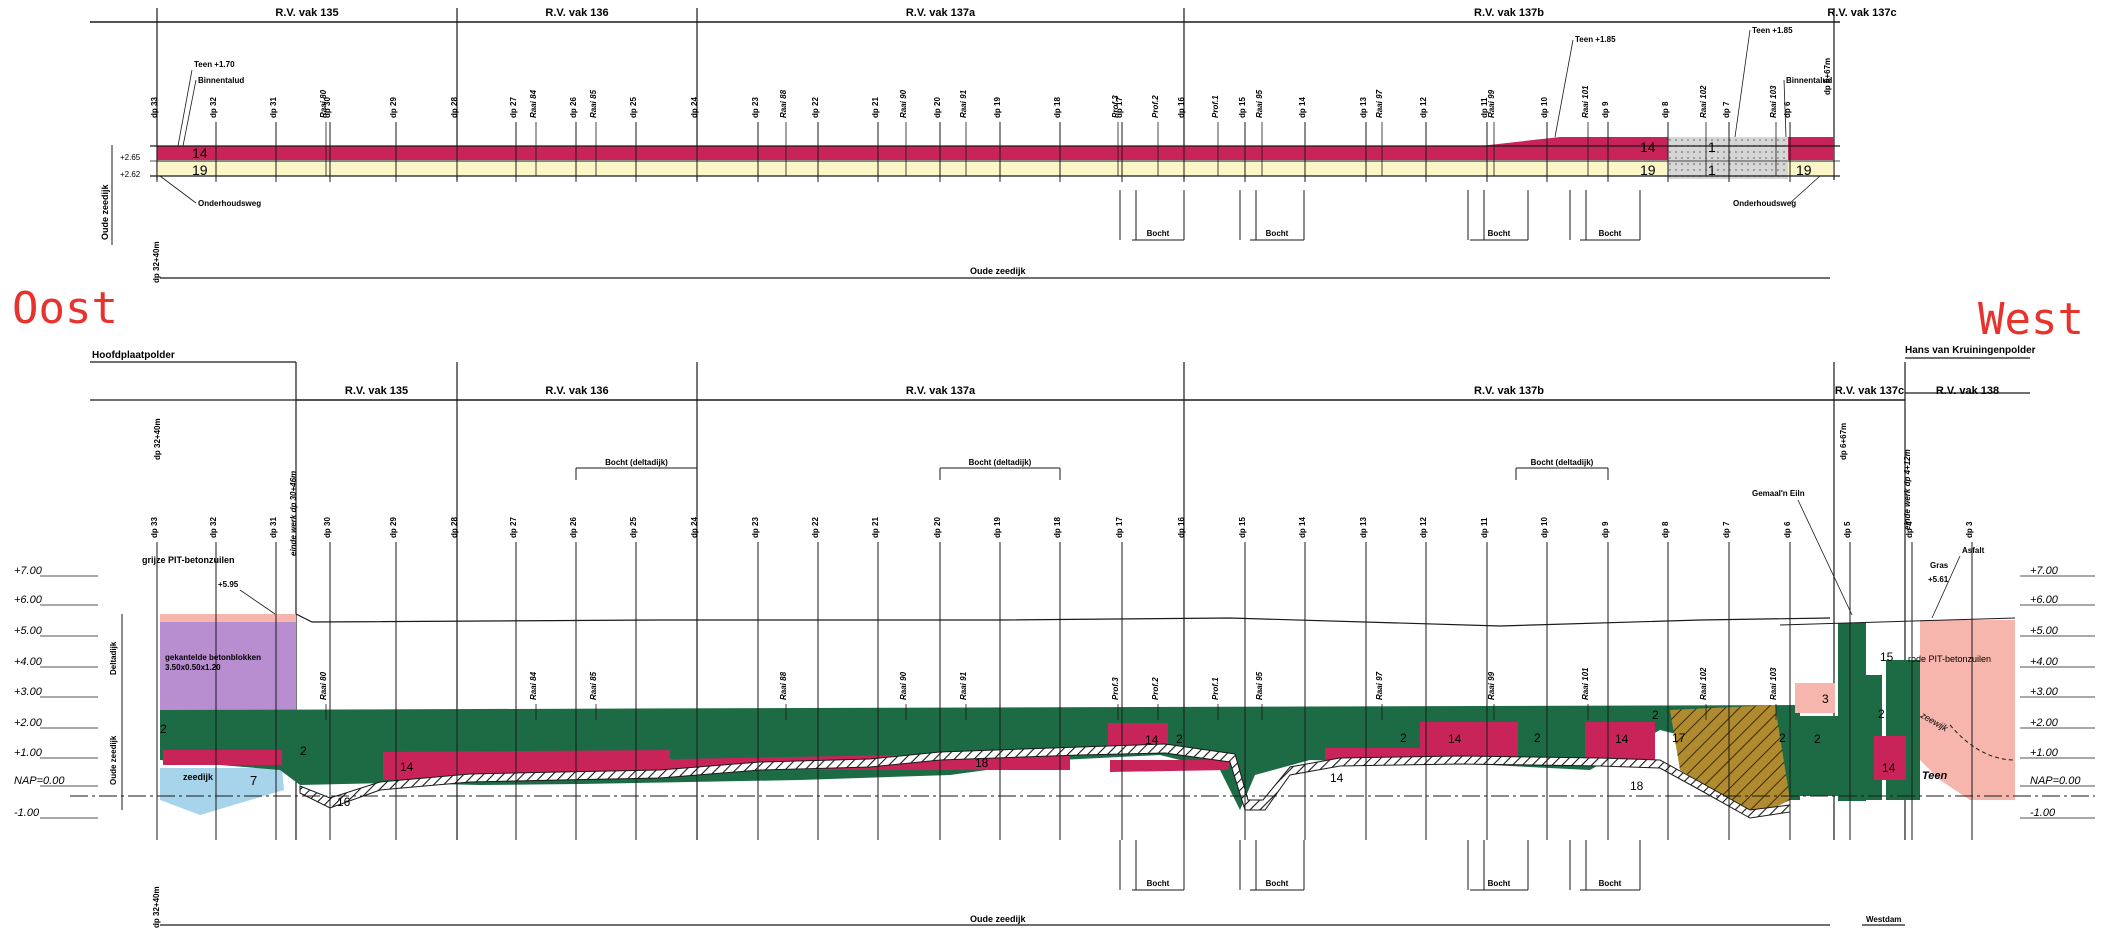  I want to click on bottom-raai-label: Raai 103, so click(1773, 683).